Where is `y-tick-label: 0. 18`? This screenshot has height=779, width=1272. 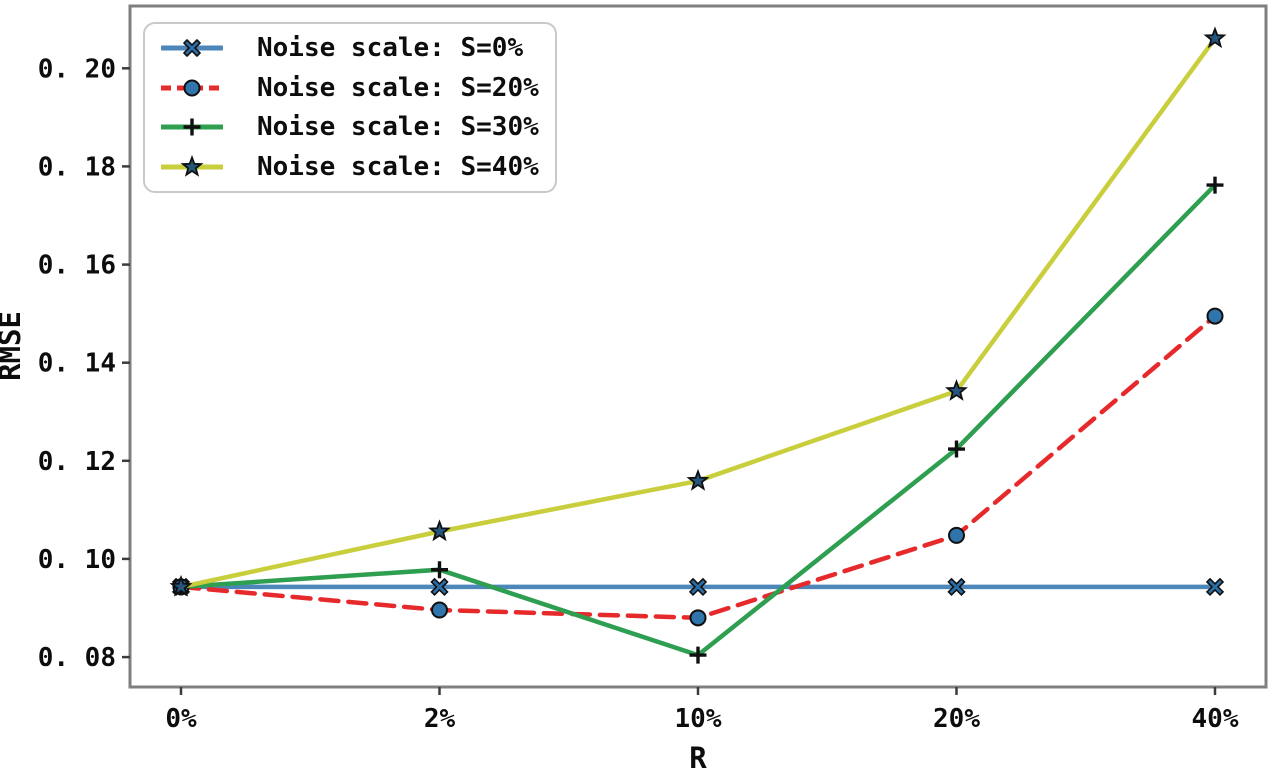
y-tick-label: 0. 18 is located at coordinates (77, 167).